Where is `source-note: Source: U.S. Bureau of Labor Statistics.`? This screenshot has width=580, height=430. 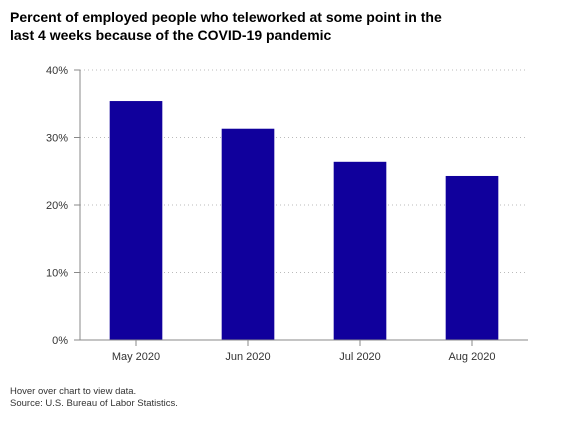 source-note: Source: U.S. Bureau of Labor Statistics. is located at coordinates (94, 403).